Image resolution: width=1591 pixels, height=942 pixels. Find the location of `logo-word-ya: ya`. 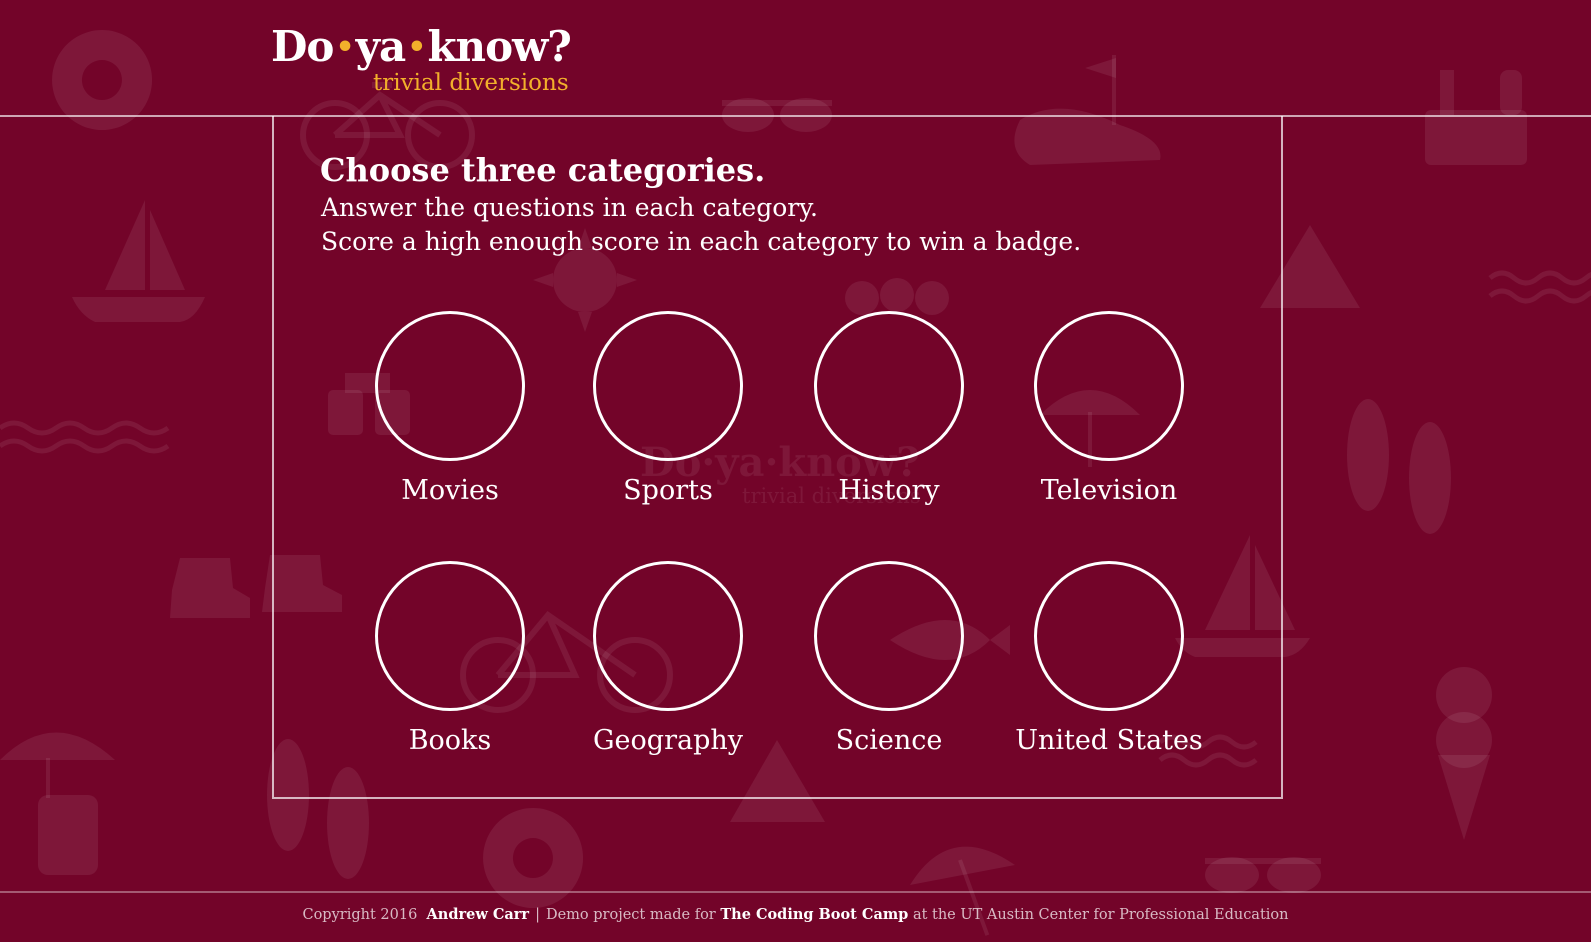

logo-word-ya: ya is located at coordinates (381, 46).